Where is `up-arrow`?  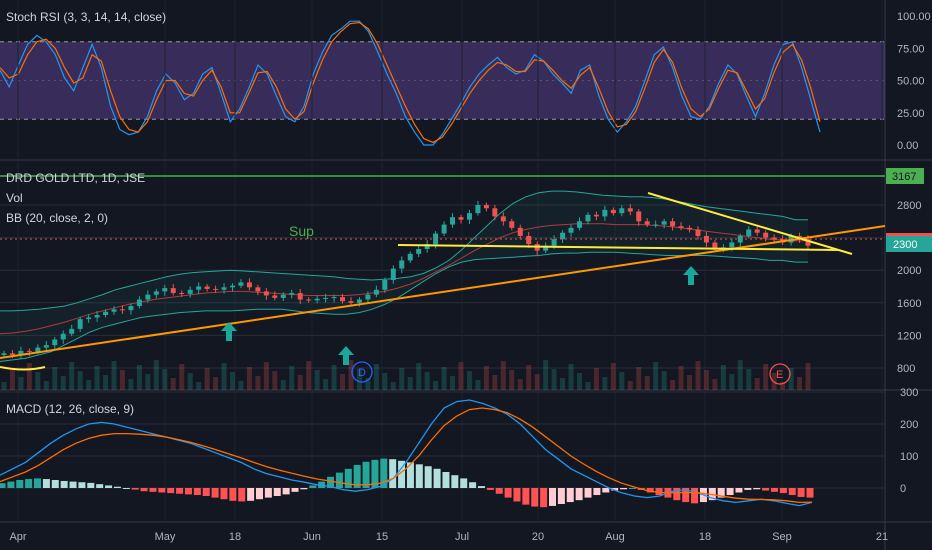 up-arrow is located at coordinates (691, 275).